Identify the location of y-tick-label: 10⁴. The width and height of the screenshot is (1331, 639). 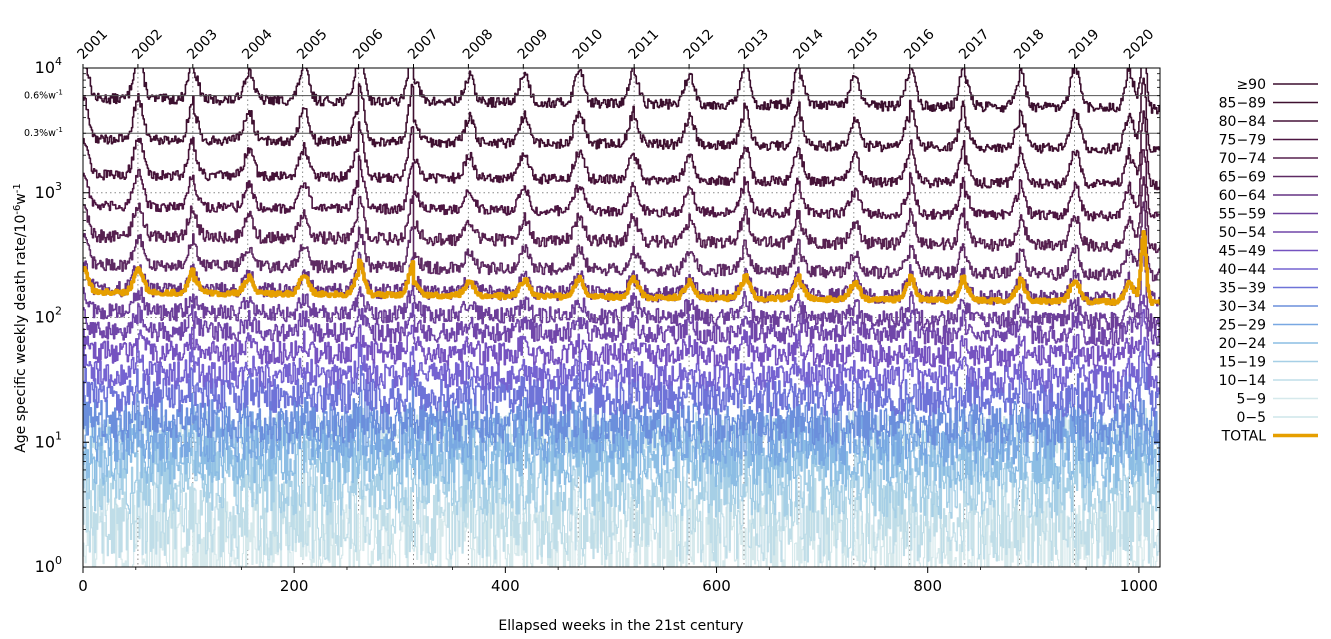
(48, 66).